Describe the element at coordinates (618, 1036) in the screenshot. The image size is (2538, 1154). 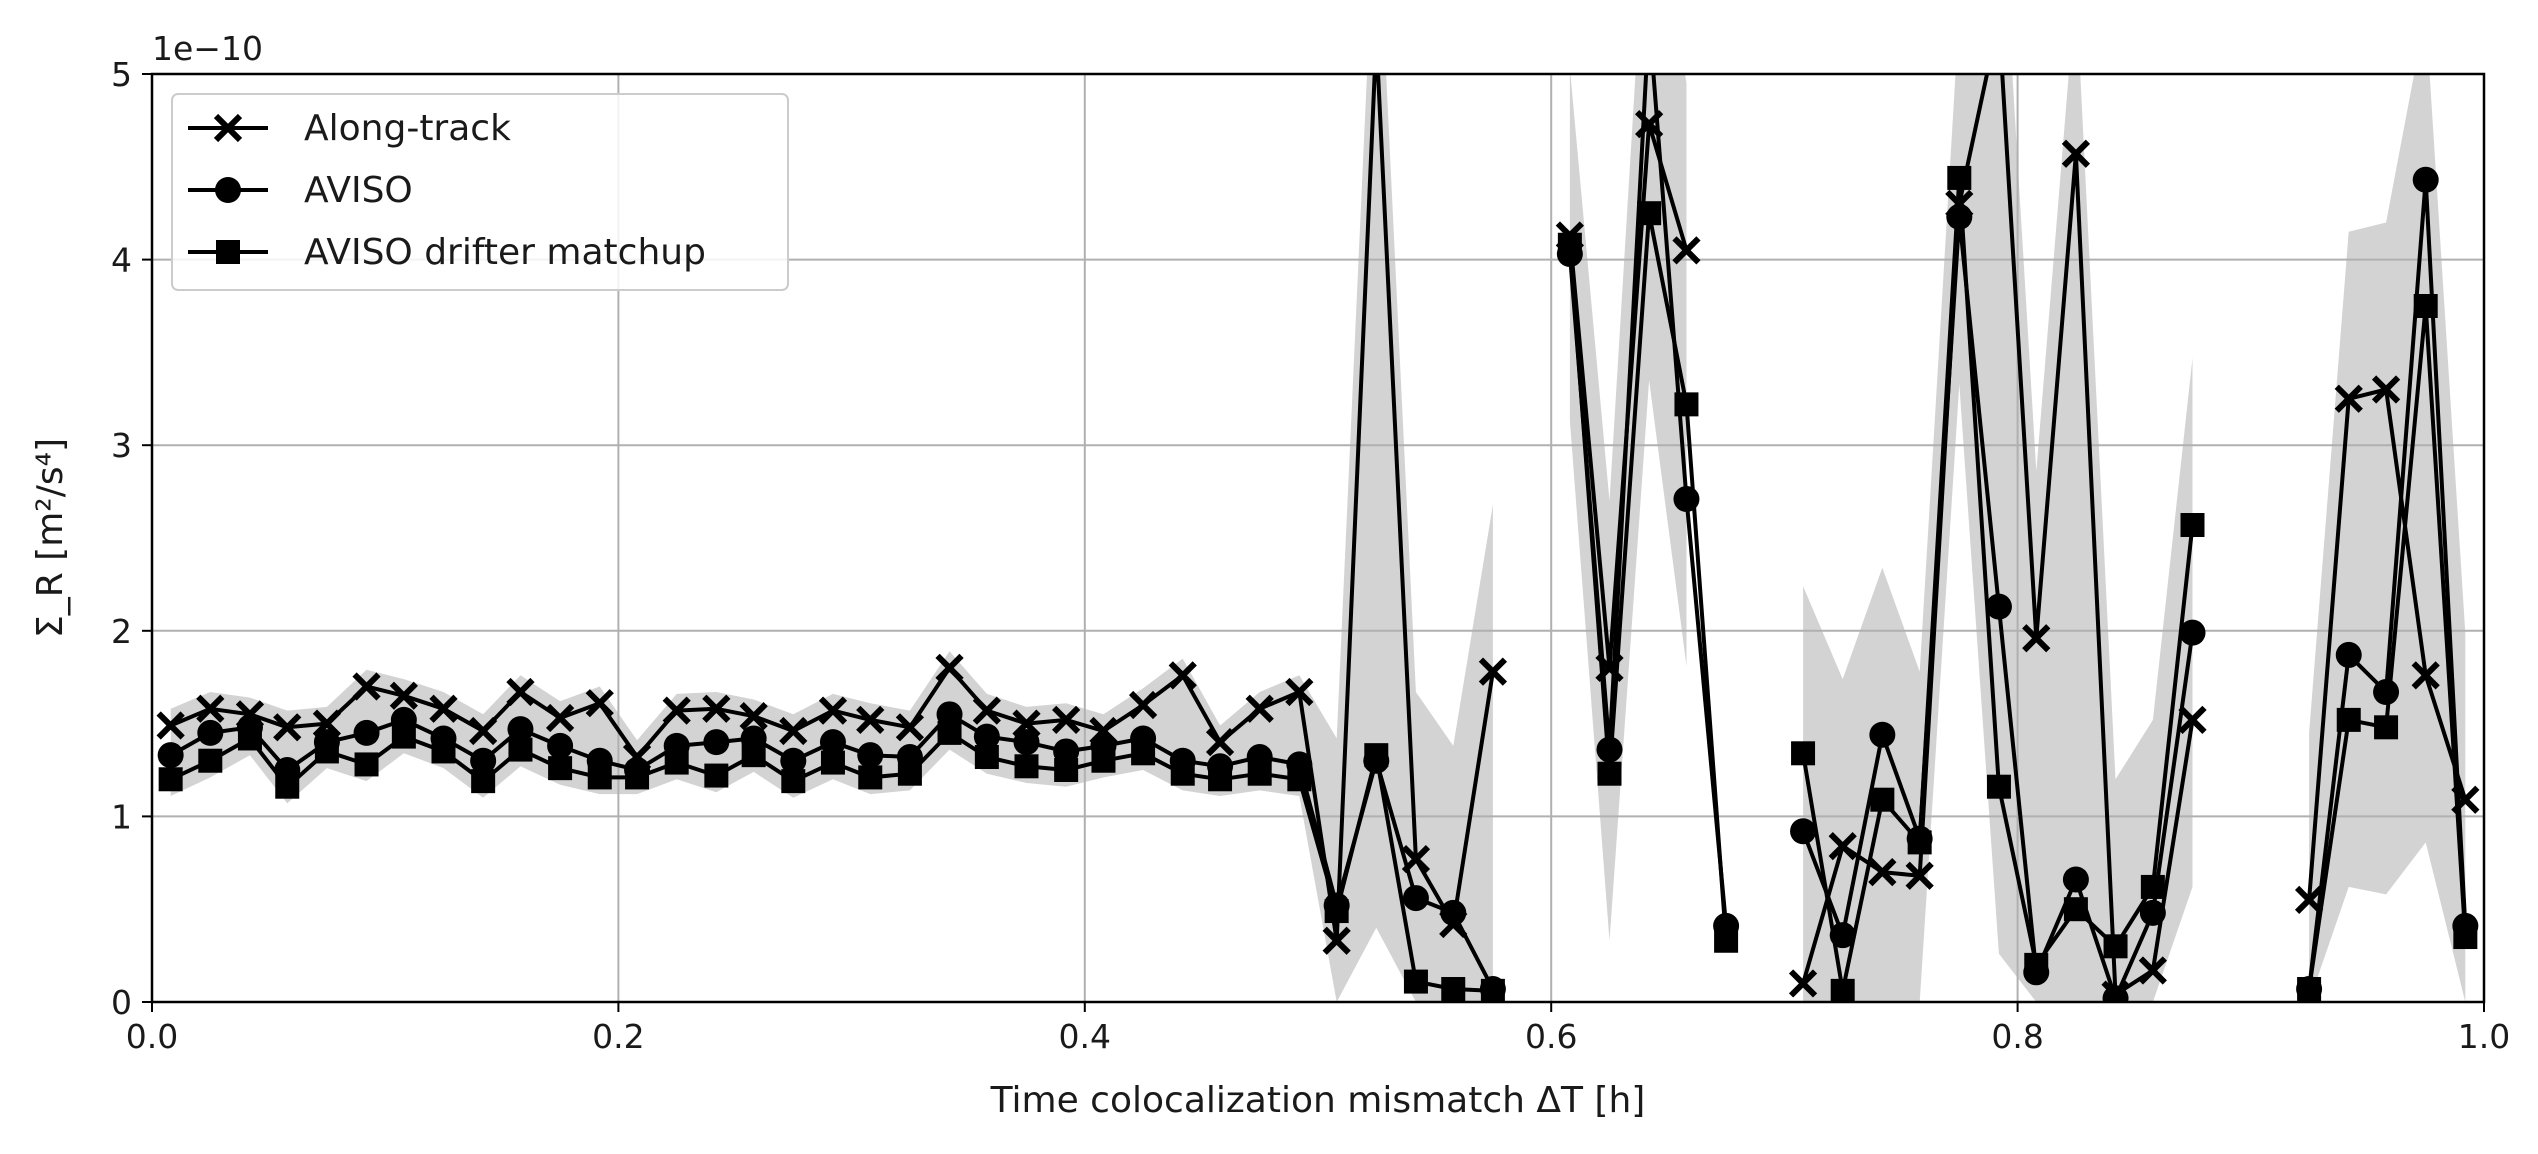
I see `x-tick-label: 0.2` at that location.